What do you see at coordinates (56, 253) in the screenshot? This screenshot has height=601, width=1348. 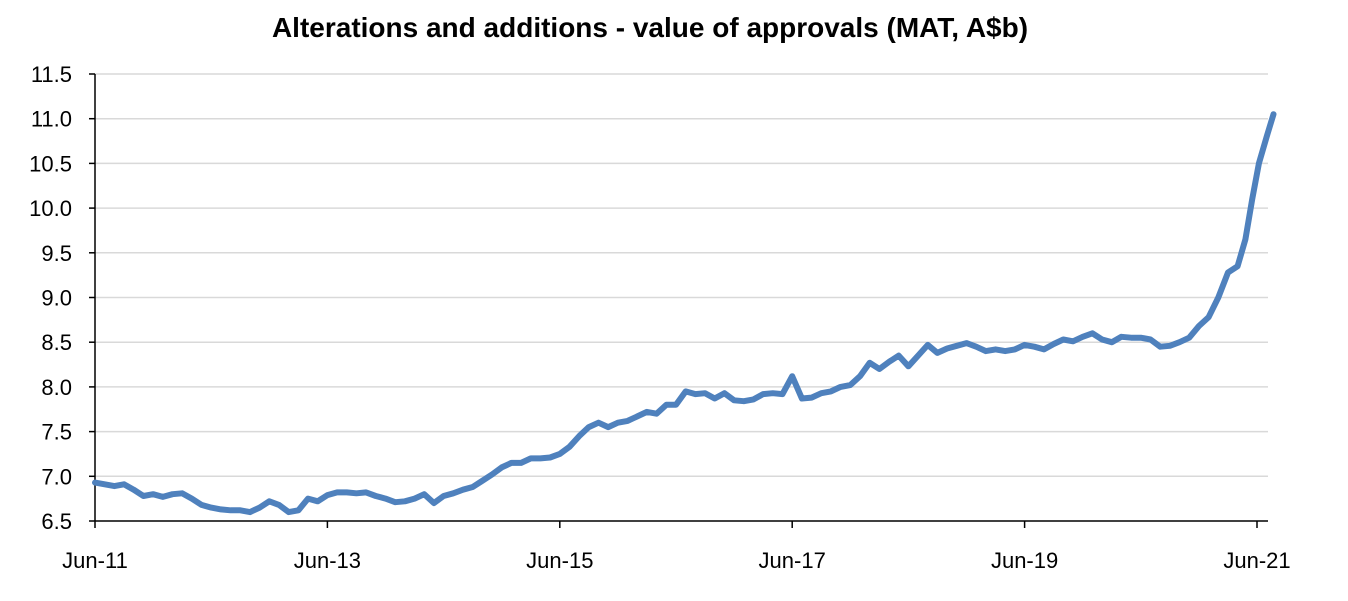 I see `y-tick-label: 9.5` at bounding box center [56, 253].